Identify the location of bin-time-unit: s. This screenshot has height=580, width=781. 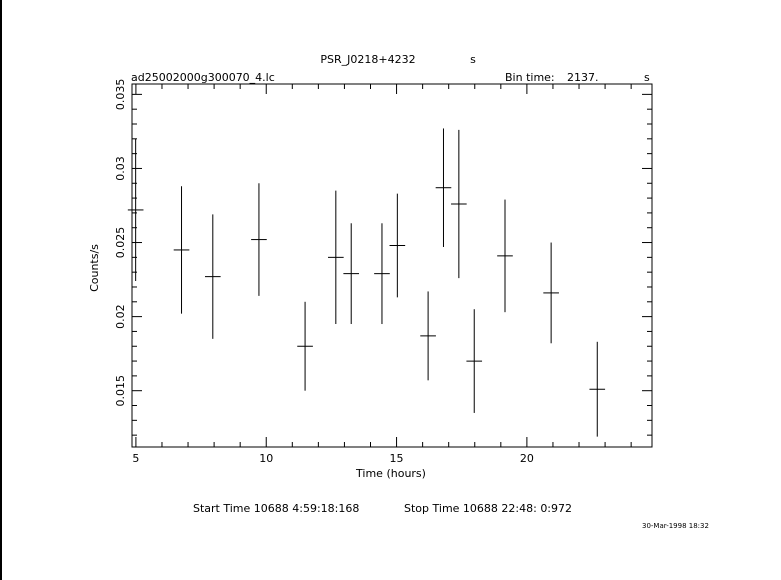
(647, 77).